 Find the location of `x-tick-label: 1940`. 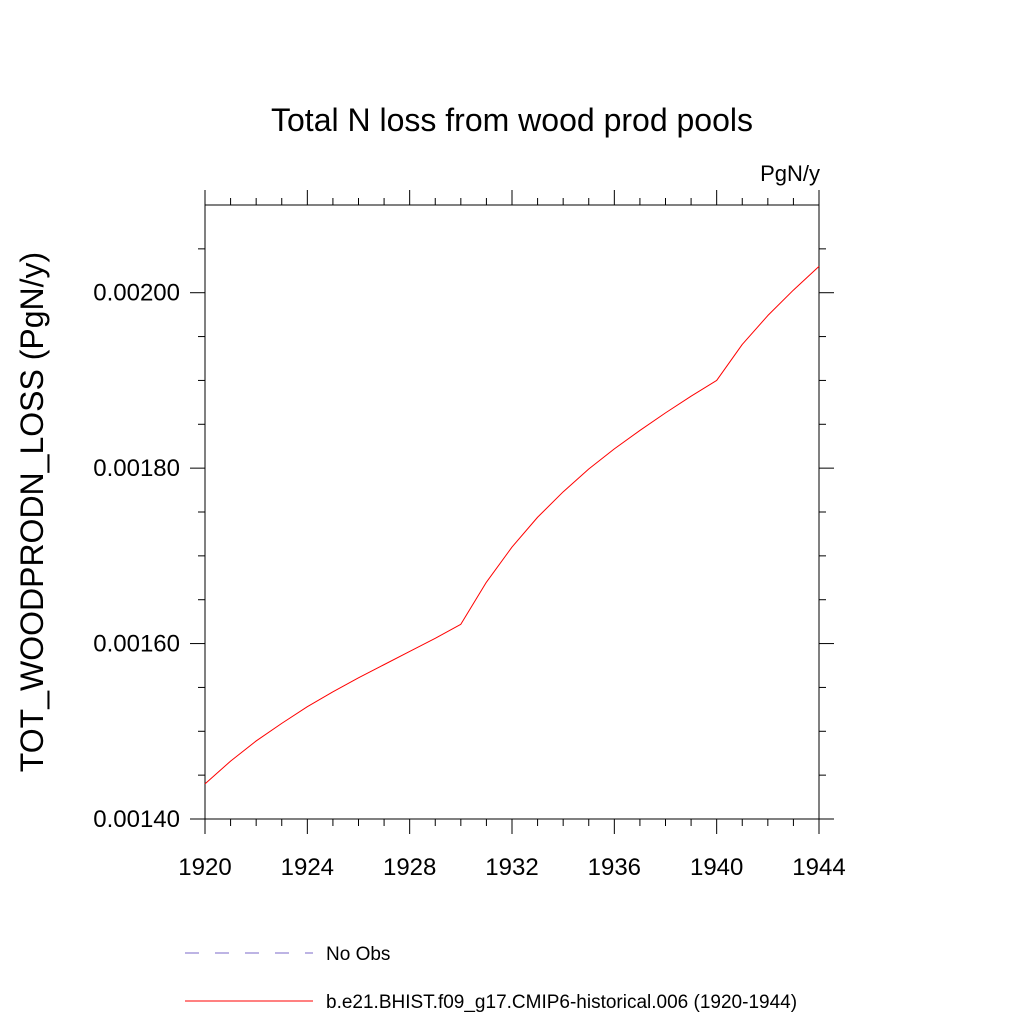

x-tick-label: 1940 is located at coordinates (716, 867).